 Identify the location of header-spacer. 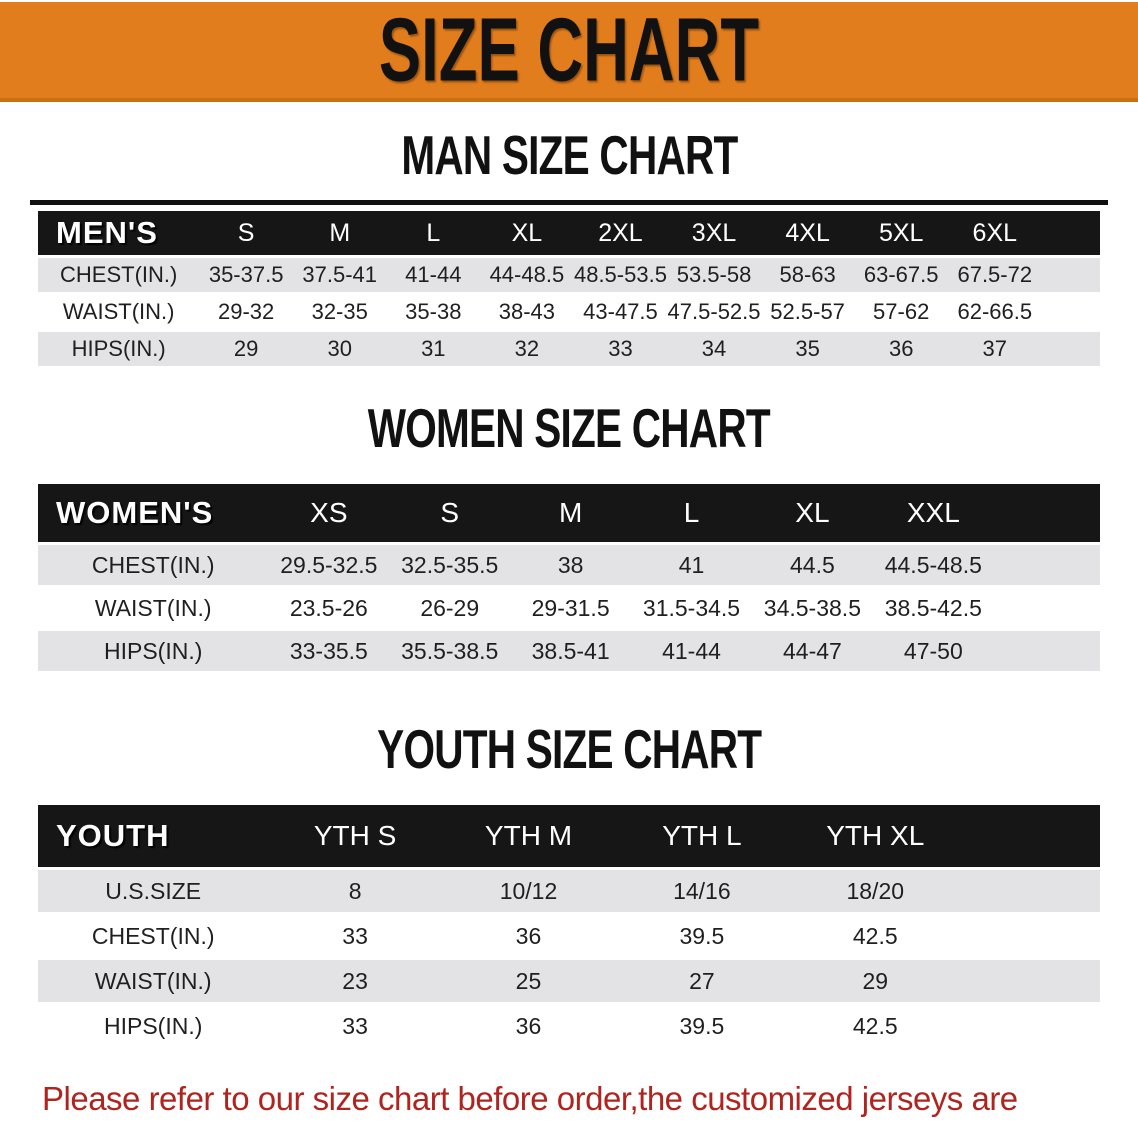
(1031, 836).